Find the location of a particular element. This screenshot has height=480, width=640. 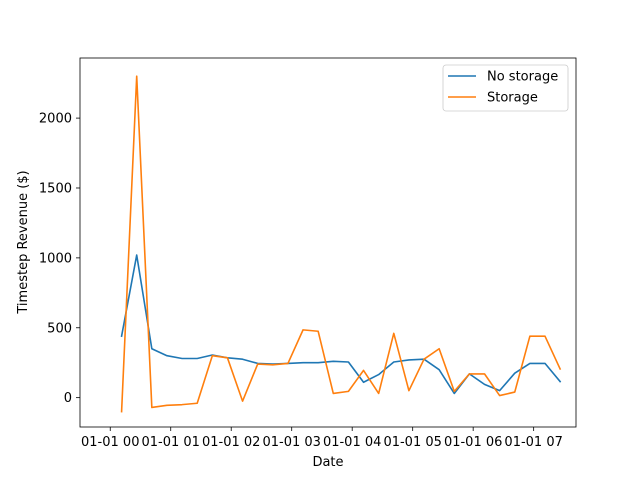

y-tick-label: 1500 is located at coordinates (55, 188).